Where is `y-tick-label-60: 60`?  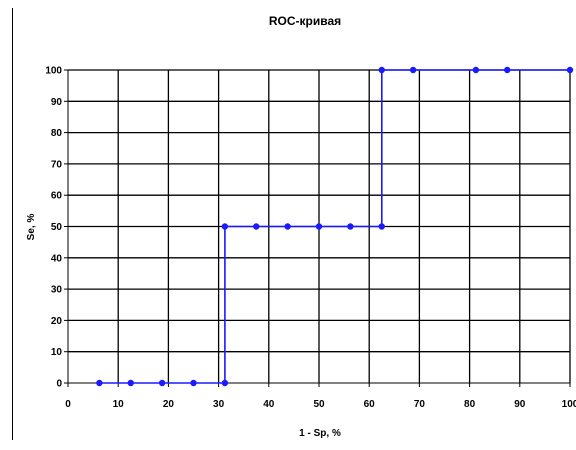
y-tick-label-60: 60 is located at coordinates (57, 196).